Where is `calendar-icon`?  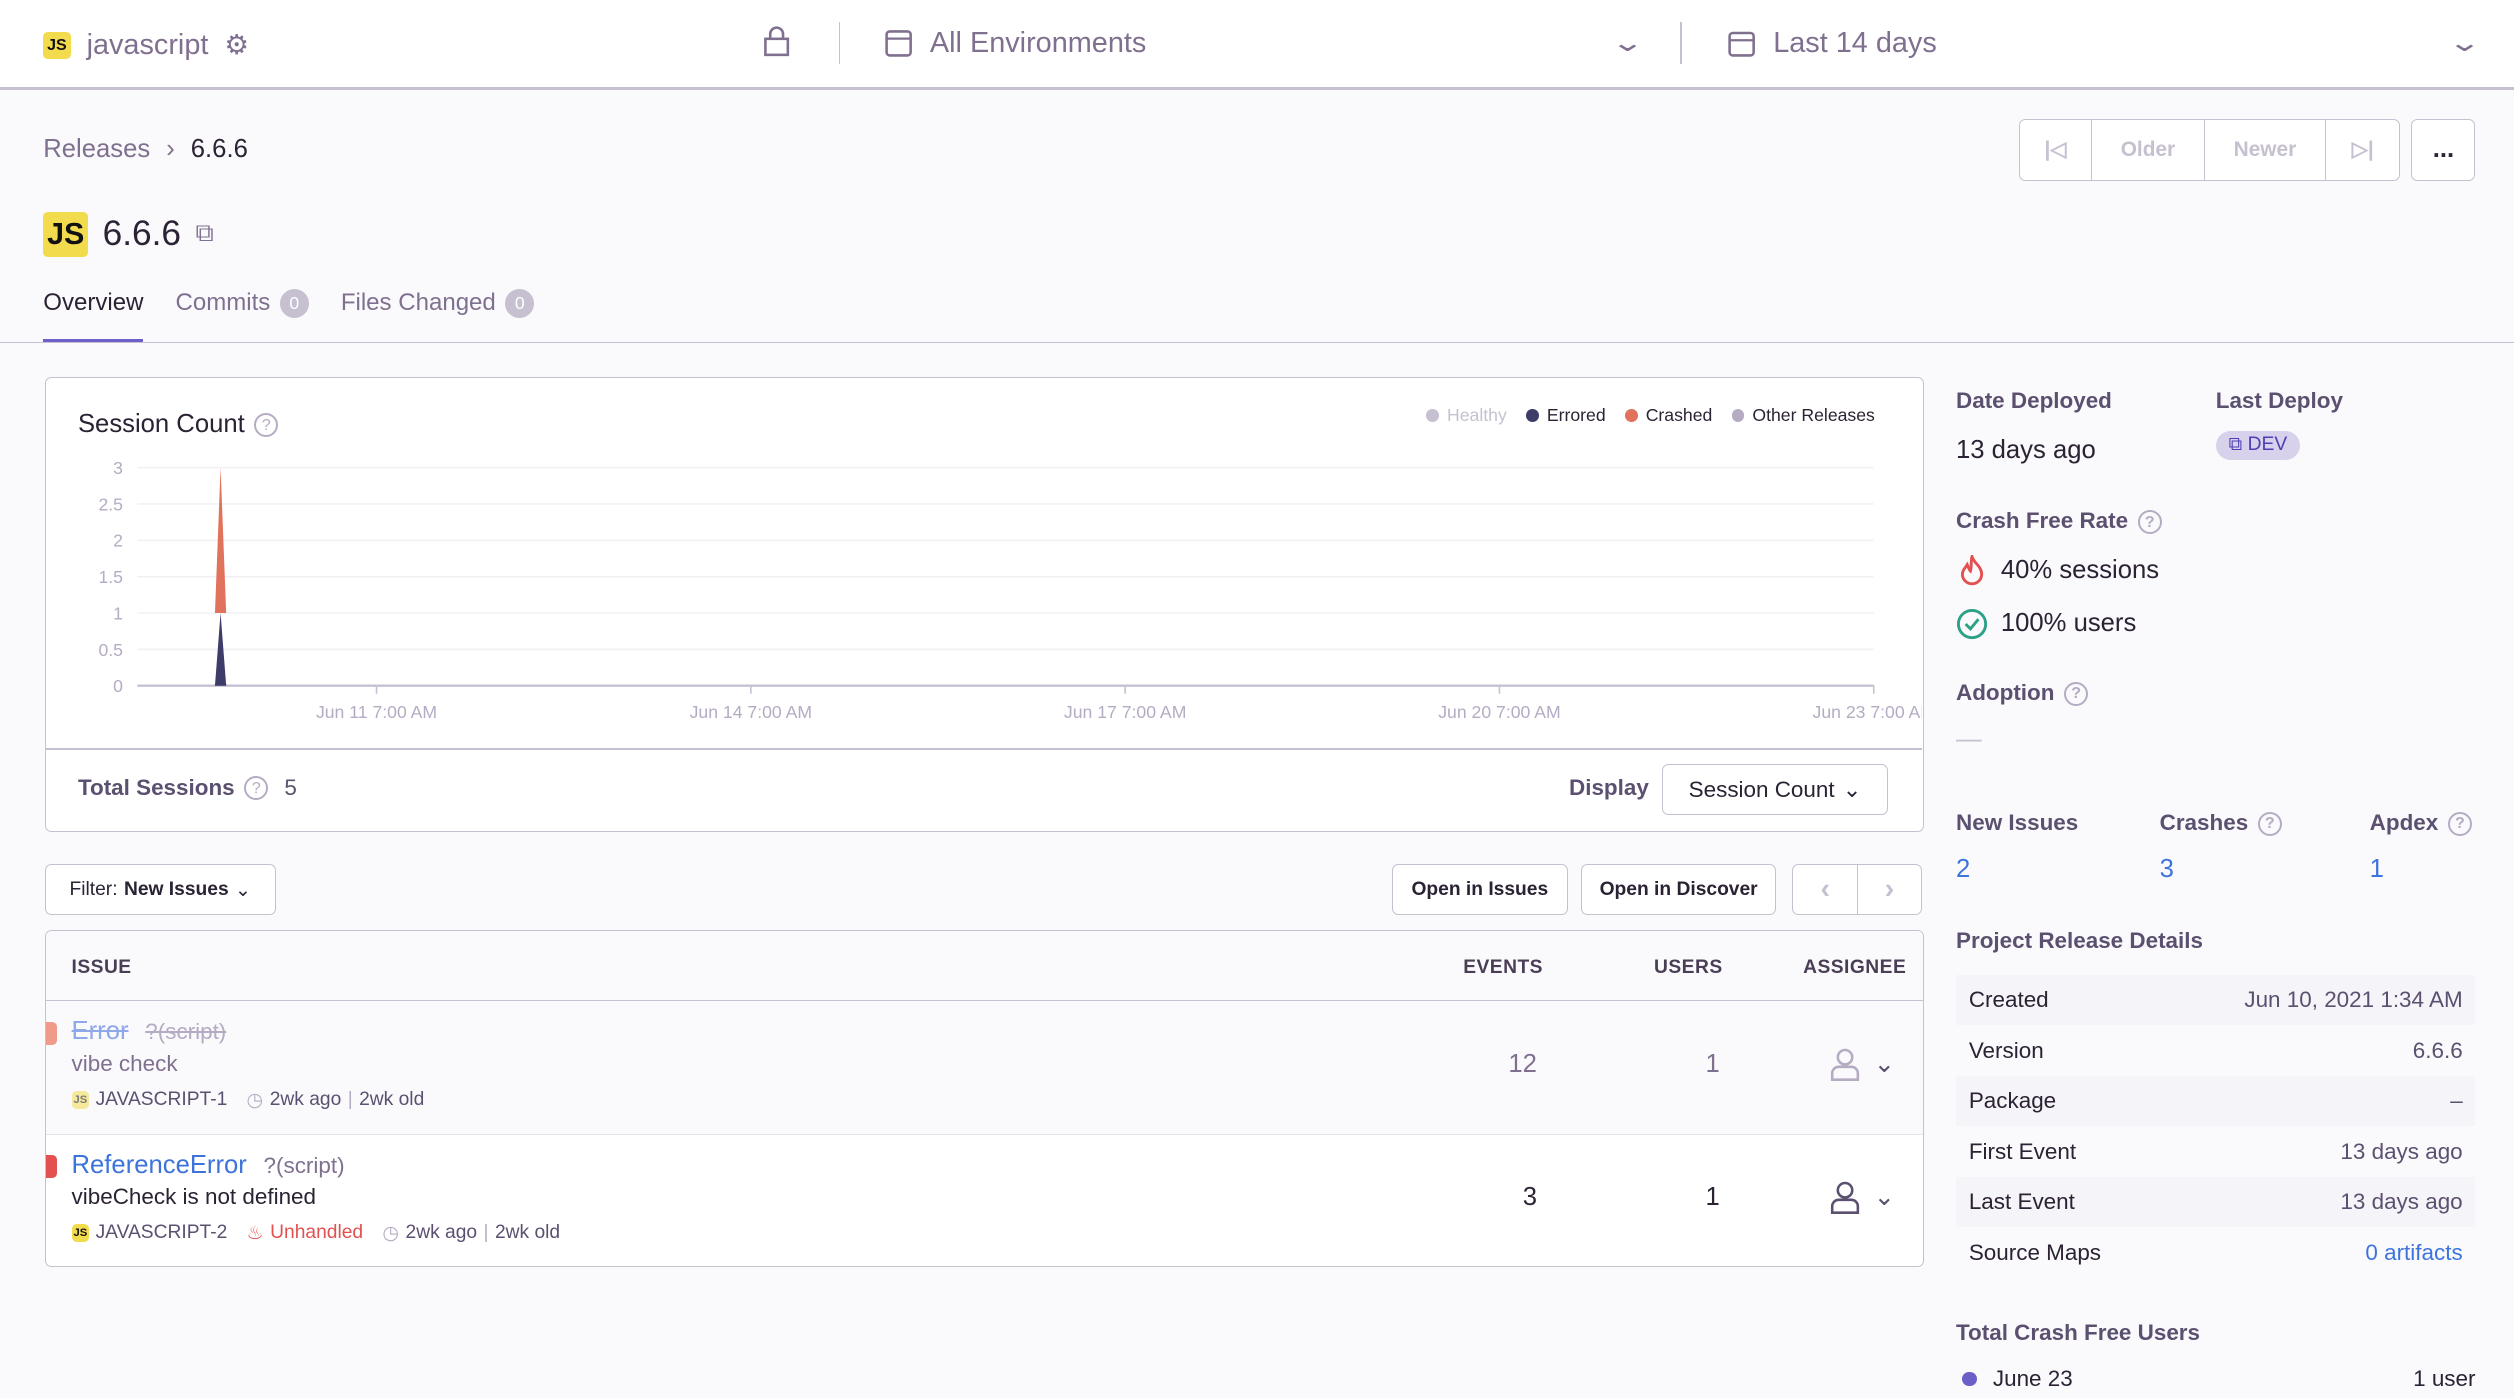 calendar-icon is located at coordinates (1742, 44).